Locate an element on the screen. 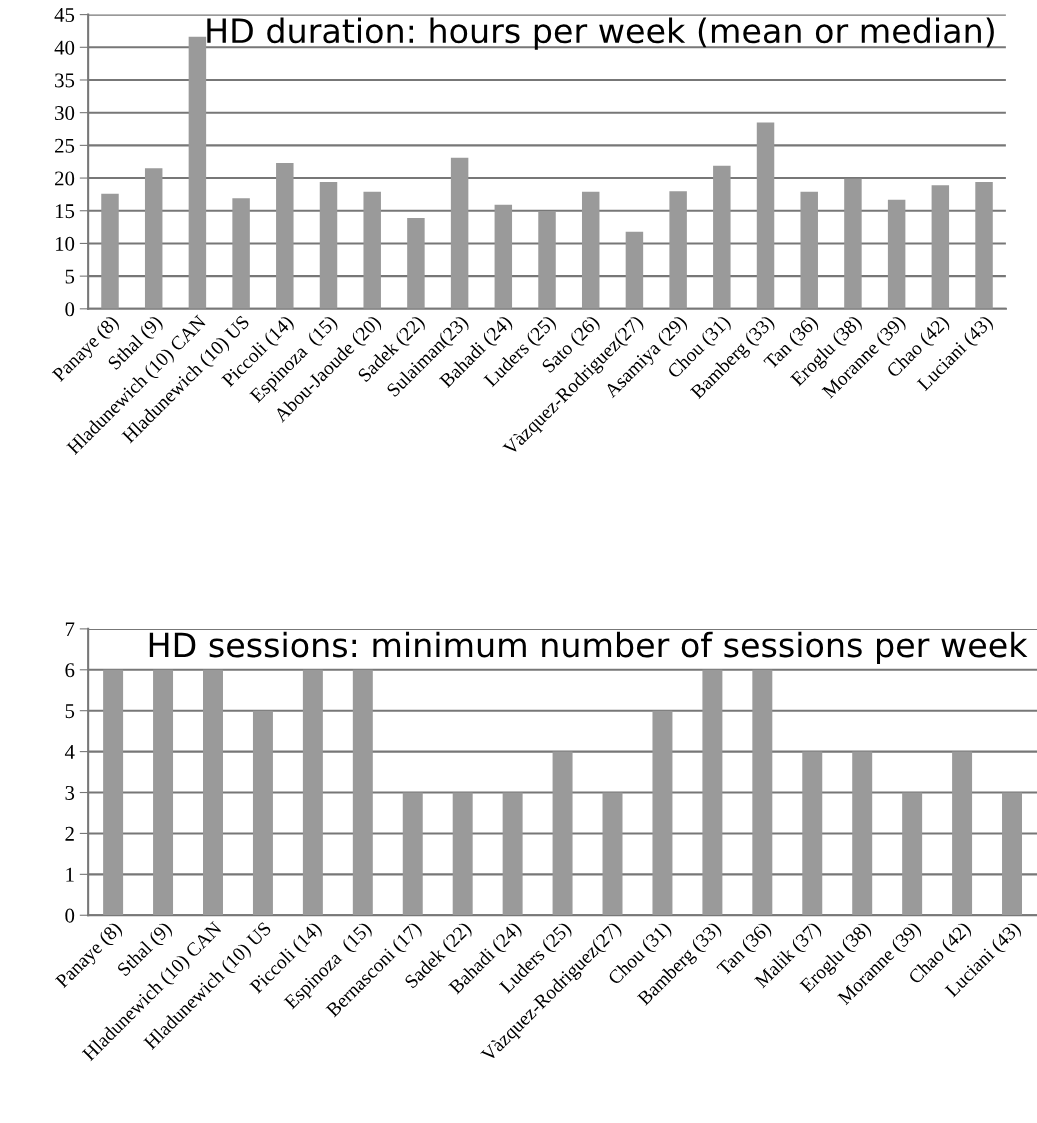 Image resolution: width=1037 pixels, height=1123 pixels. y-tick-label: 7 is located at coordinates (70, 629).